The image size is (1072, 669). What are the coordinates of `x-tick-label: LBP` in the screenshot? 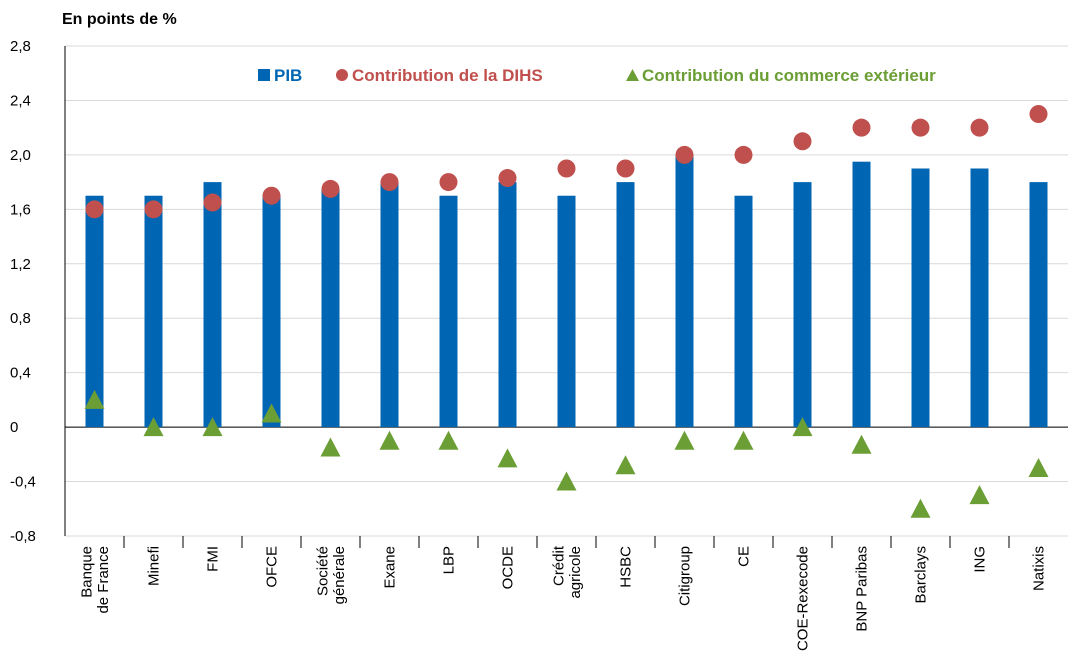 It's located at (449, 560).